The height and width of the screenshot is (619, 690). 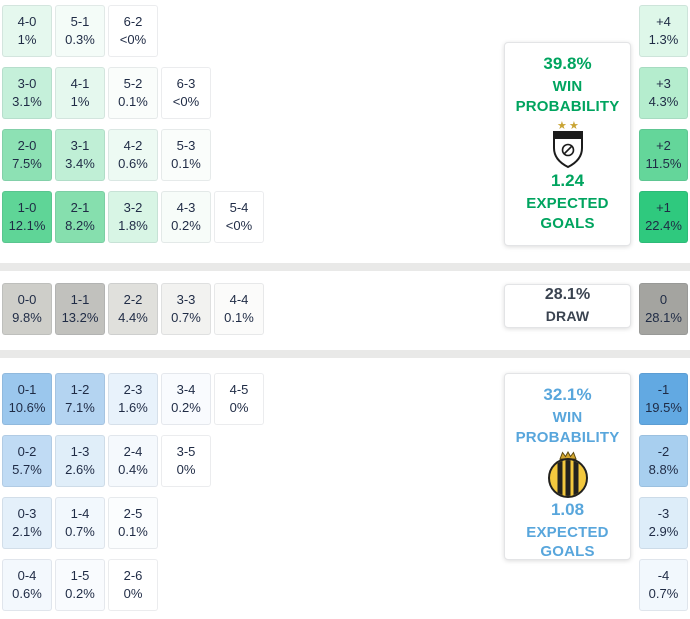 What do you see at coordinates (133, 163) in the screenshot?
I see `probability-value: 0.6%` at bounding box center [133, 163].